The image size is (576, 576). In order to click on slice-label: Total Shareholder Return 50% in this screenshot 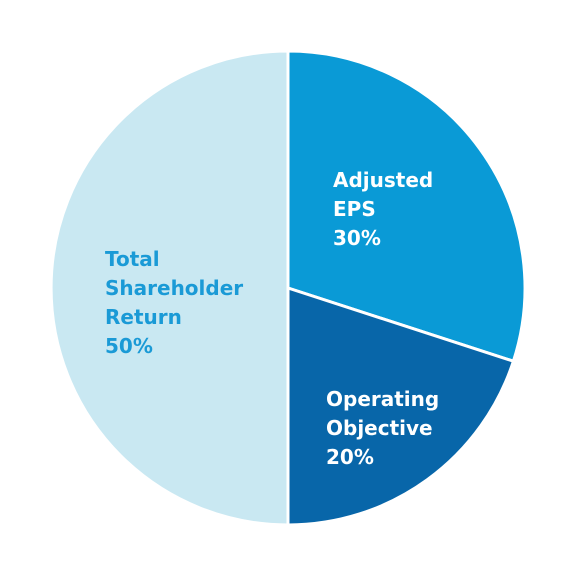, I will do `click(185, 303)`.